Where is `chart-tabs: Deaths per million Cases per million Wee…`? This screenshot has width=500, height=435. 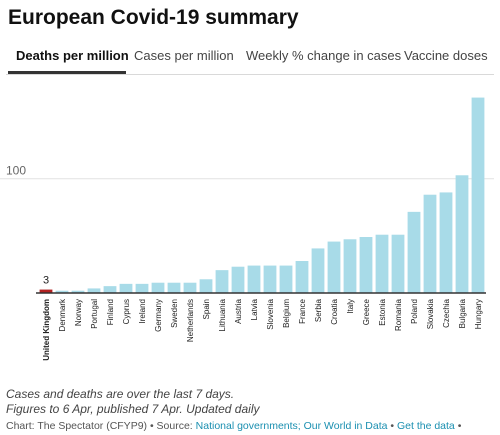 chart-tabs: Deaths per million Cases per million Wee… is located at coordinates (250, 59).